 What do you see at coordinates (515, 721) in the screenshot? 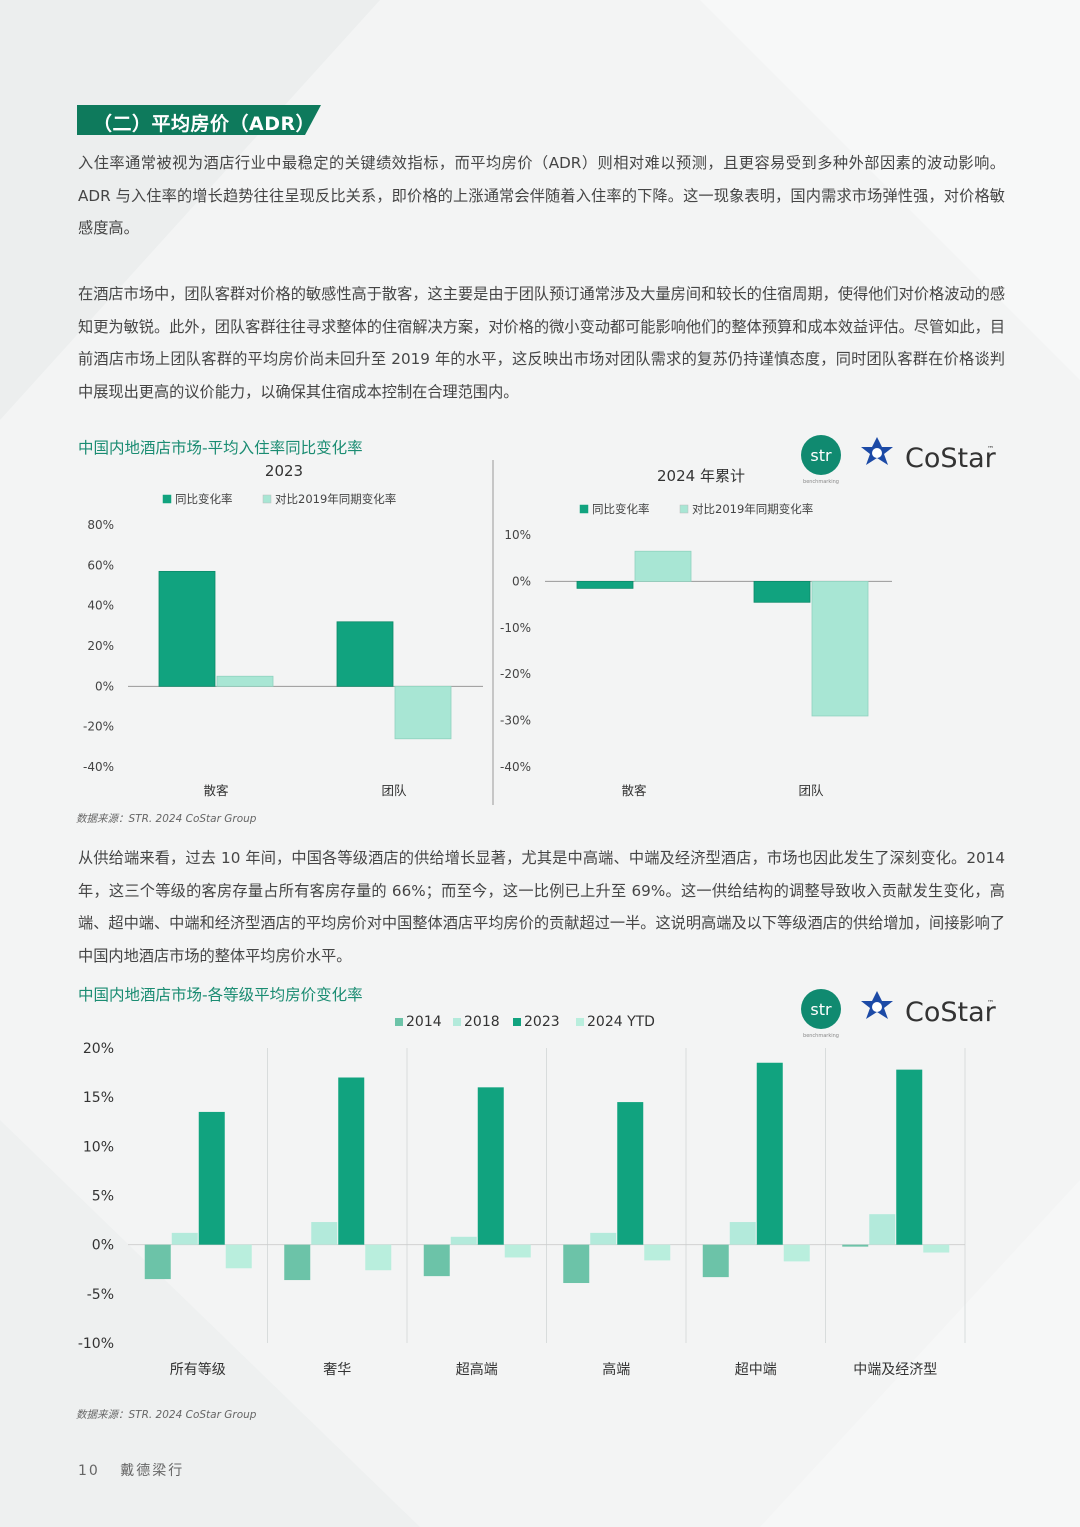
I see `y-tick-label: -30%` at bounding box center [515, 721].